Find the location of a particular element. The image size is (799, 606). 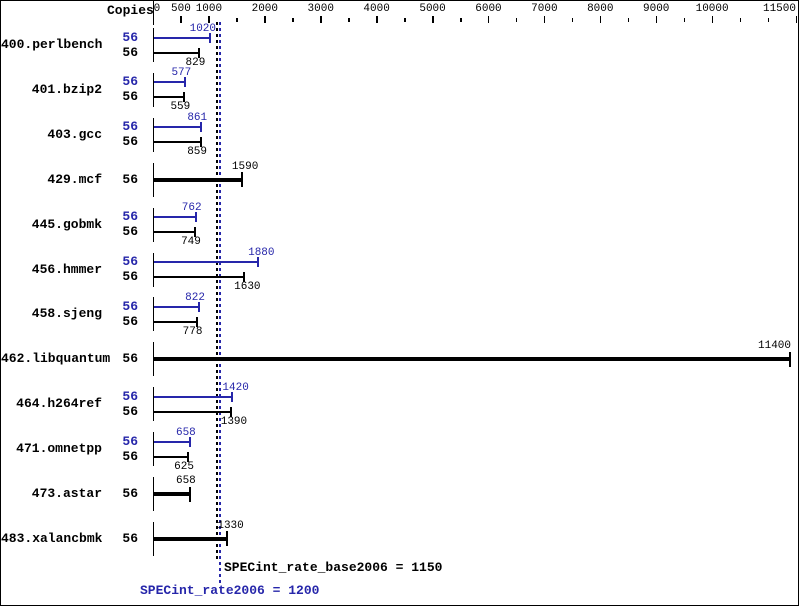

single-value-label: 658 is located at coordinates (185, 481).